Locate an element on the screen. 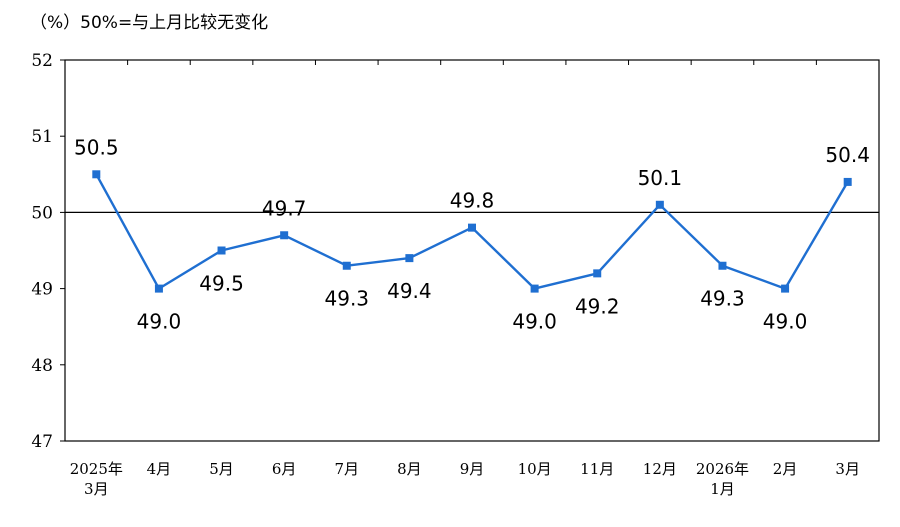 The image size is (900, 527). header-note: （%）50%=与上月比较无变化 is located at coordinates (149, 23).